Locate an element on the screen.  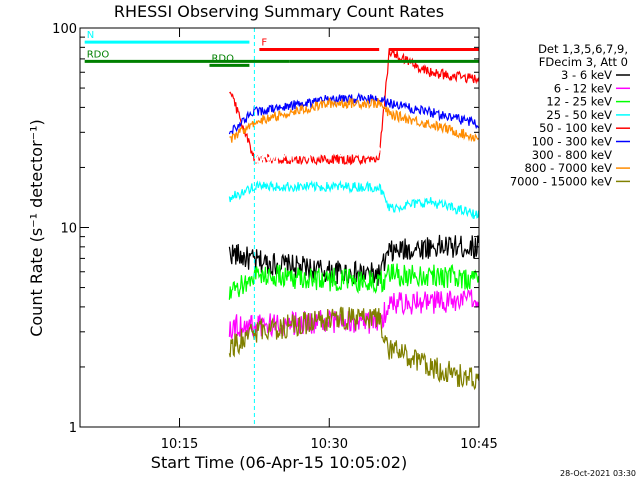
flag-label-2: RDO is located at coordinates (98, 54).